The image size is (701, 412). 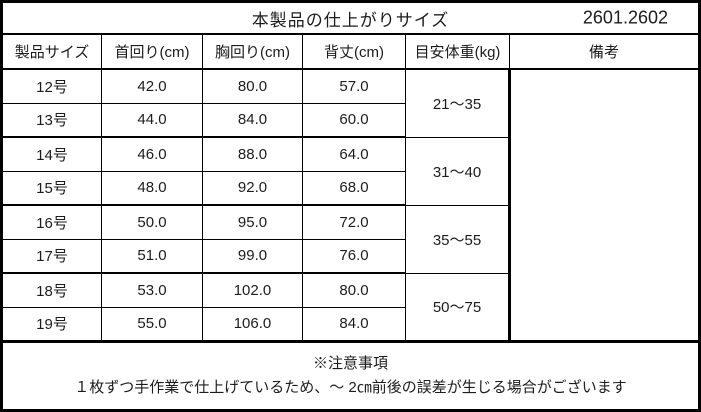 What do you see at coordinates (51, 120) in the screenshot?
I see `size-cell: 13号` at bounding box center [51, 120].